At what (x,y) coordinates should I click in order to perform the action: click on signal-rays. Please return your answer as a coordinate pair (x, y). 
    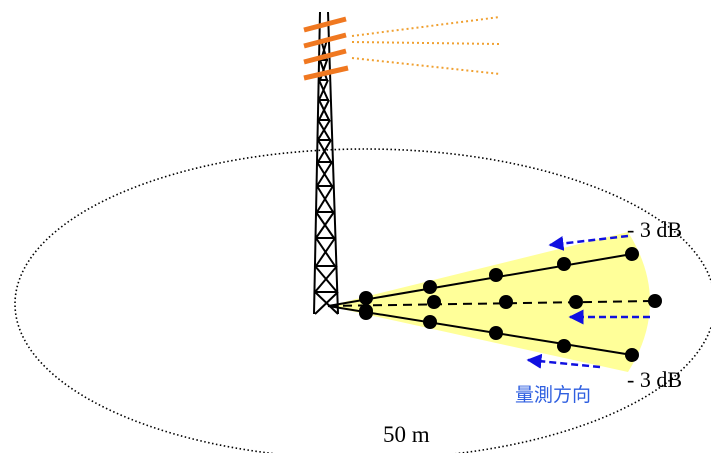
    Looking at the image, I should click on (426, 45).